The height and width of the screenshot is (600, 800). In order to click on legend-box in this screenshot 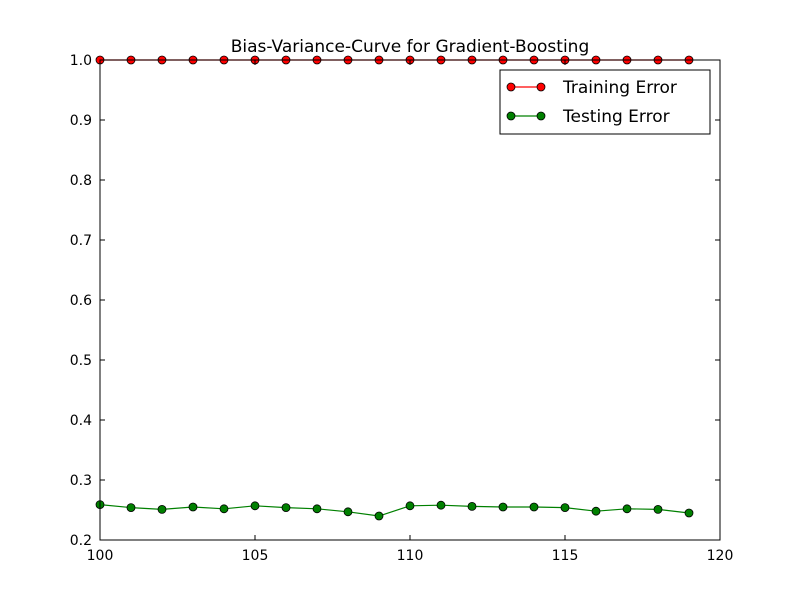, I will do `click(605, 102)`.